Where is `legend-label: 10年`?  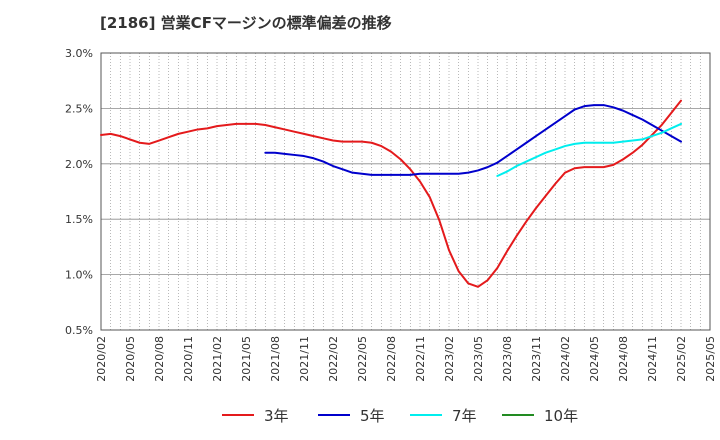 legend-label: 10年 is located at coordinates (561, 415).